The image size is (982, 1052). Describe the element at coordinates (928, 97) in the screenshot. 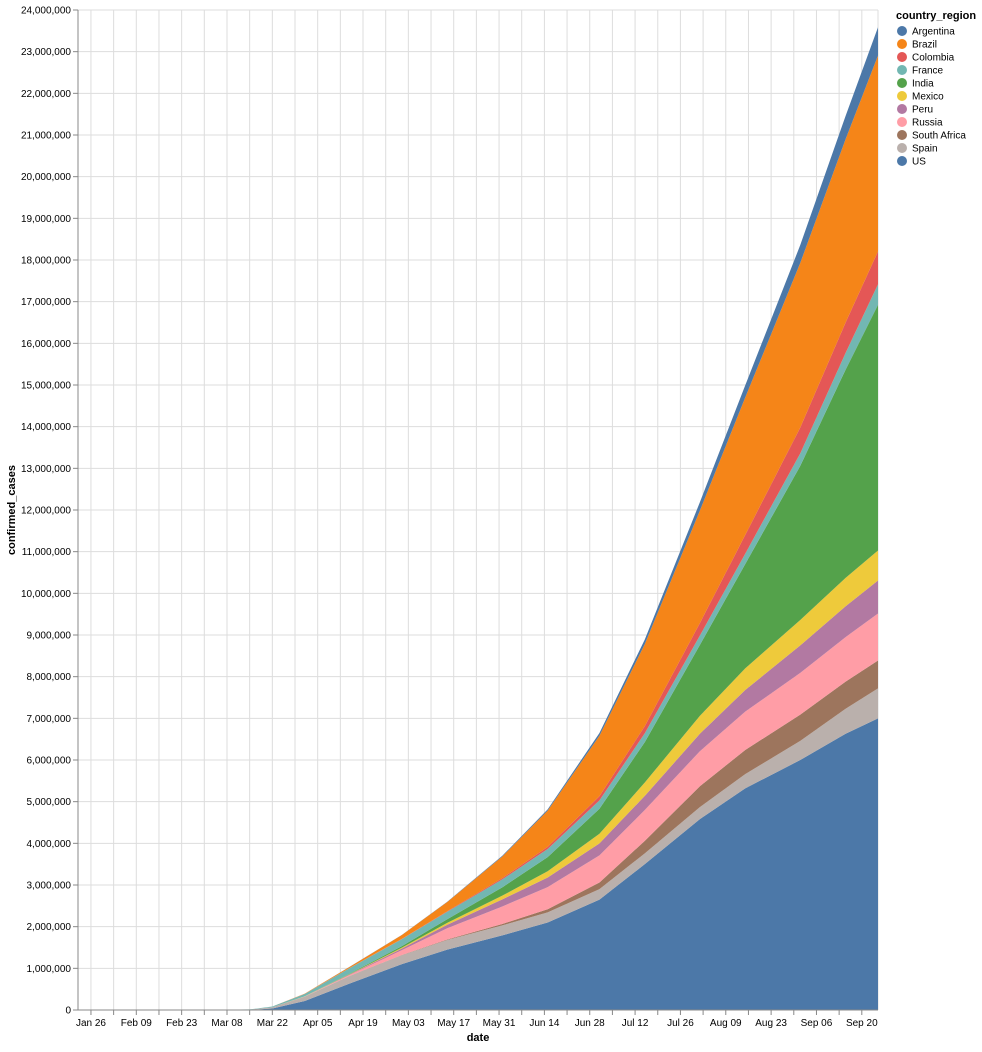

I see `legend-label: Mexico` at that location.